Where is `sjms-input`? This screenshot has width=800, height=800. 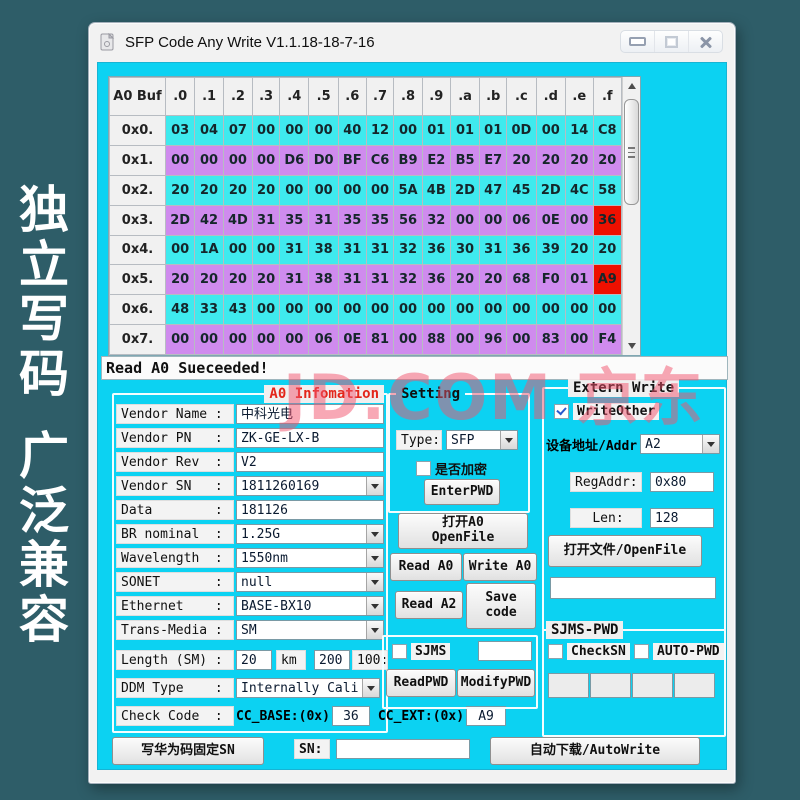 sjms-input is located at coordinates (505, 651).